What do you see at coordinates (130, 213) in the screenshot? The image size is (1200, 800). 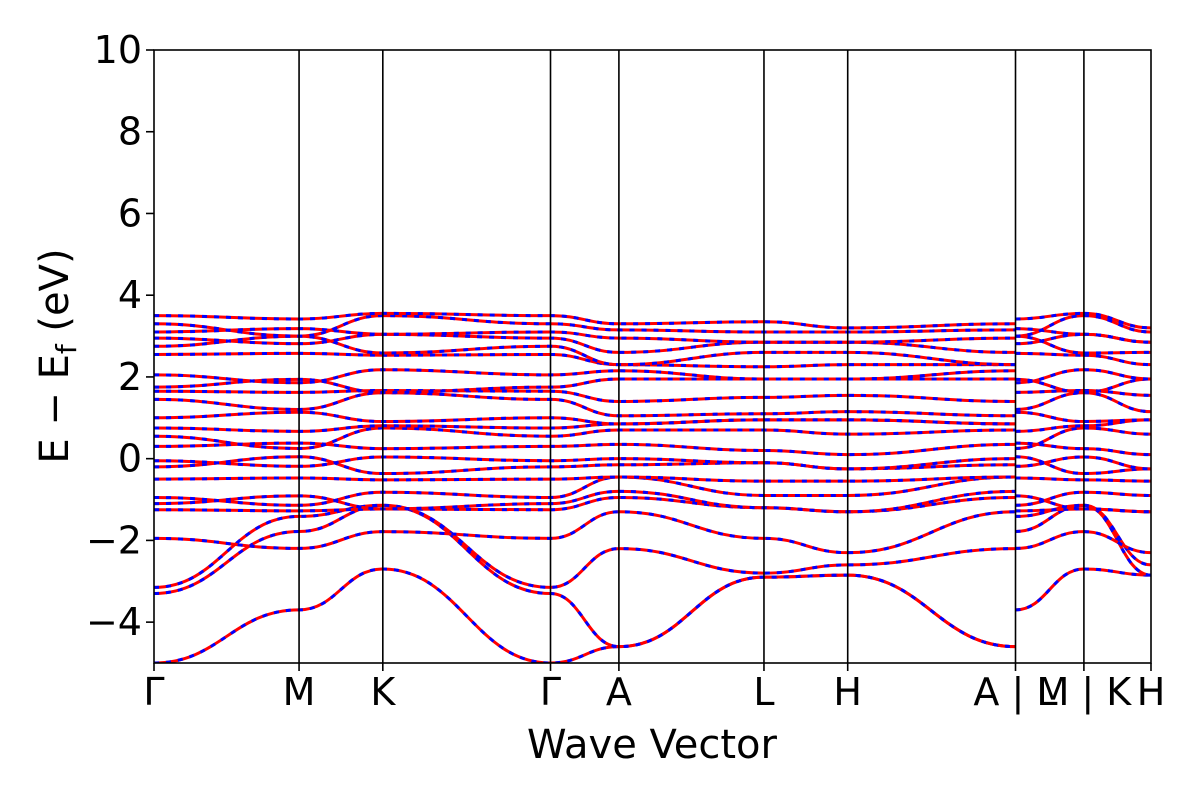 I see `y-tick-label: 6` at bounding box center [130, 213].